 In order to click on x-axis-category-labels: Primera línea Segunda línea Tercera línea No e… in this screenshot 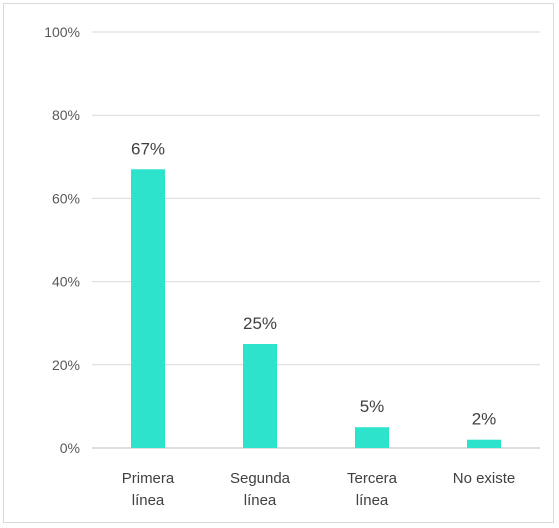, I will do `click(319, 489)`.